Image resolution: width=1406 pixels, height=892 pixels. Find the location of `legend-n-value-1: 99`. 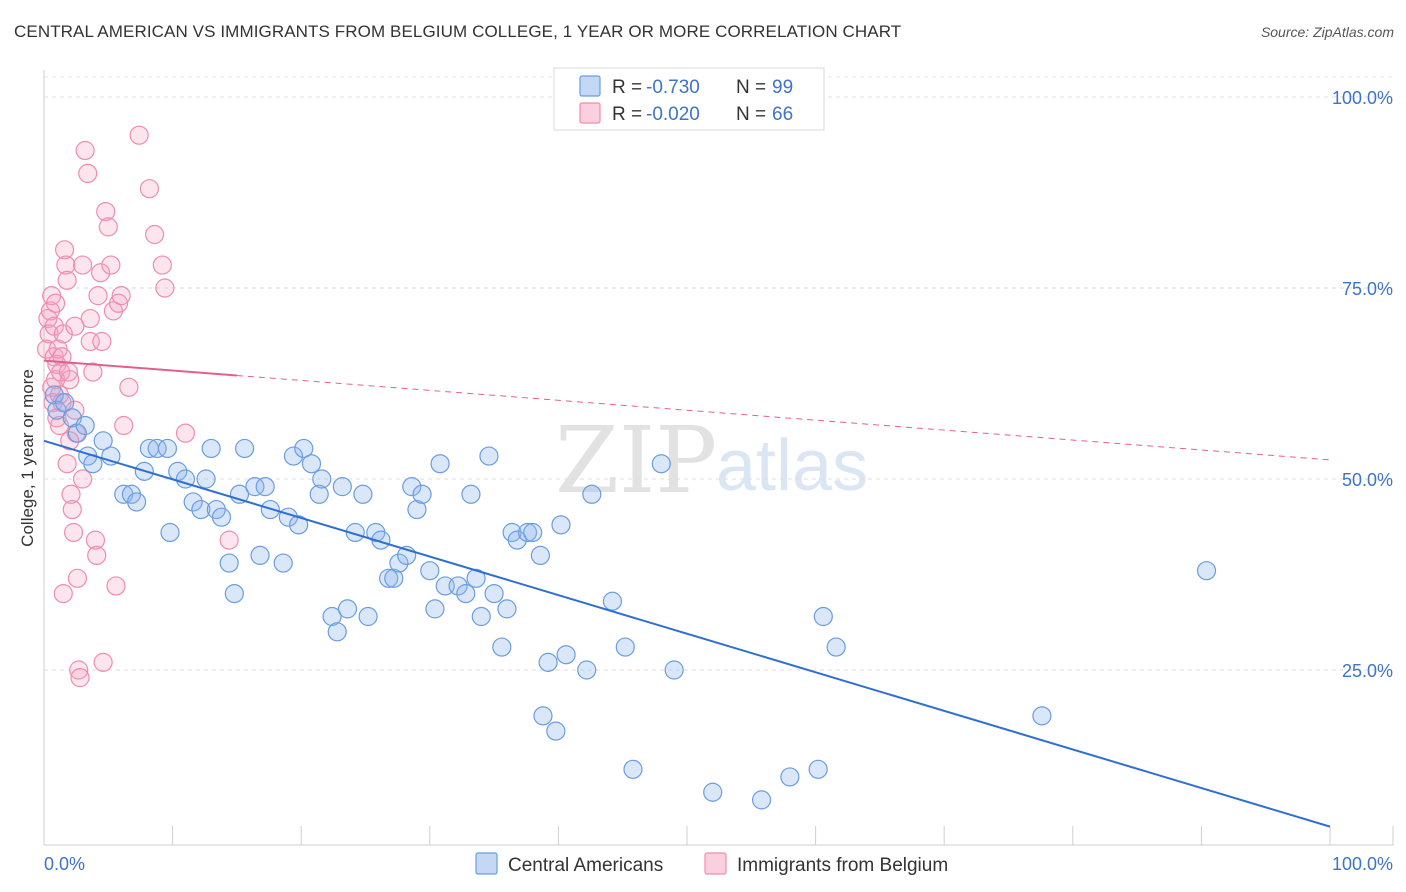

legend-n-value-1: 99 is located at coordinates (782, 87).